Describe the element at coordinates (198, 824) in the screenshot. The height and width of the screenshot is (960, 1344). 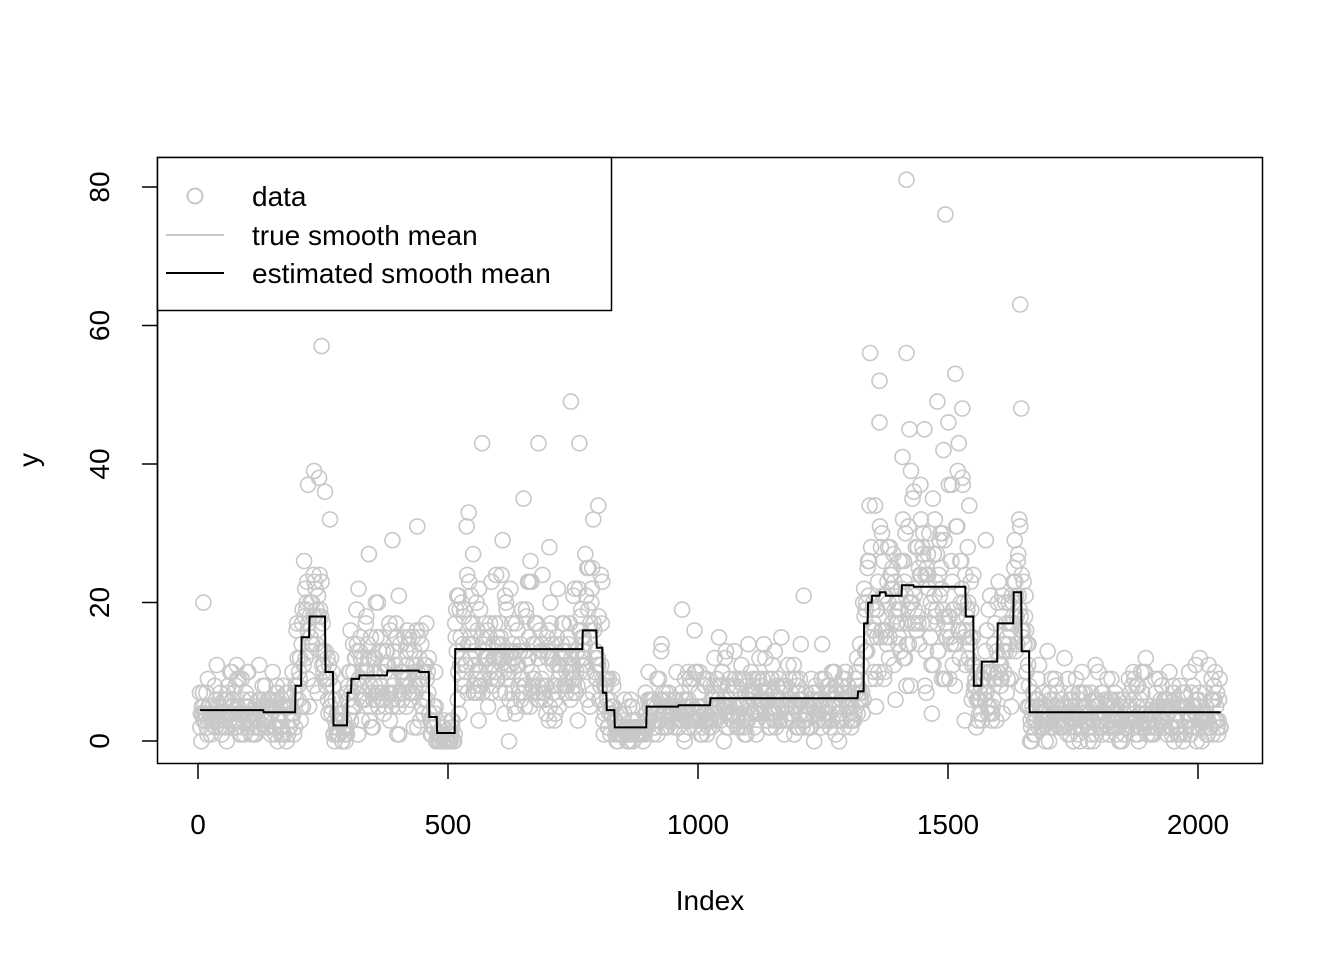
I see `x-tick-label: 0` at that location.